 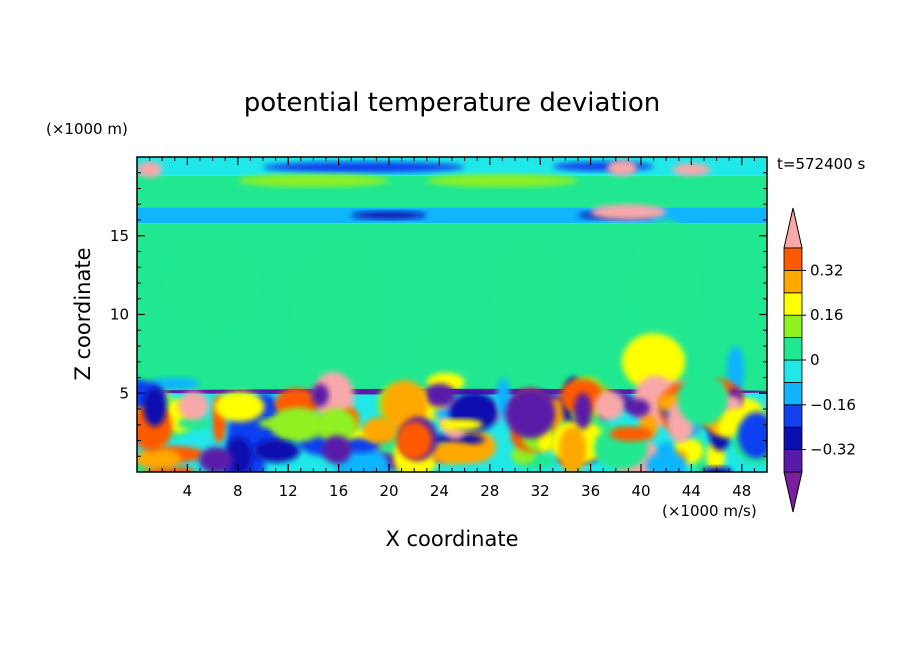 I want to click on y-tick-label: 15, so click(x=119, y=236).